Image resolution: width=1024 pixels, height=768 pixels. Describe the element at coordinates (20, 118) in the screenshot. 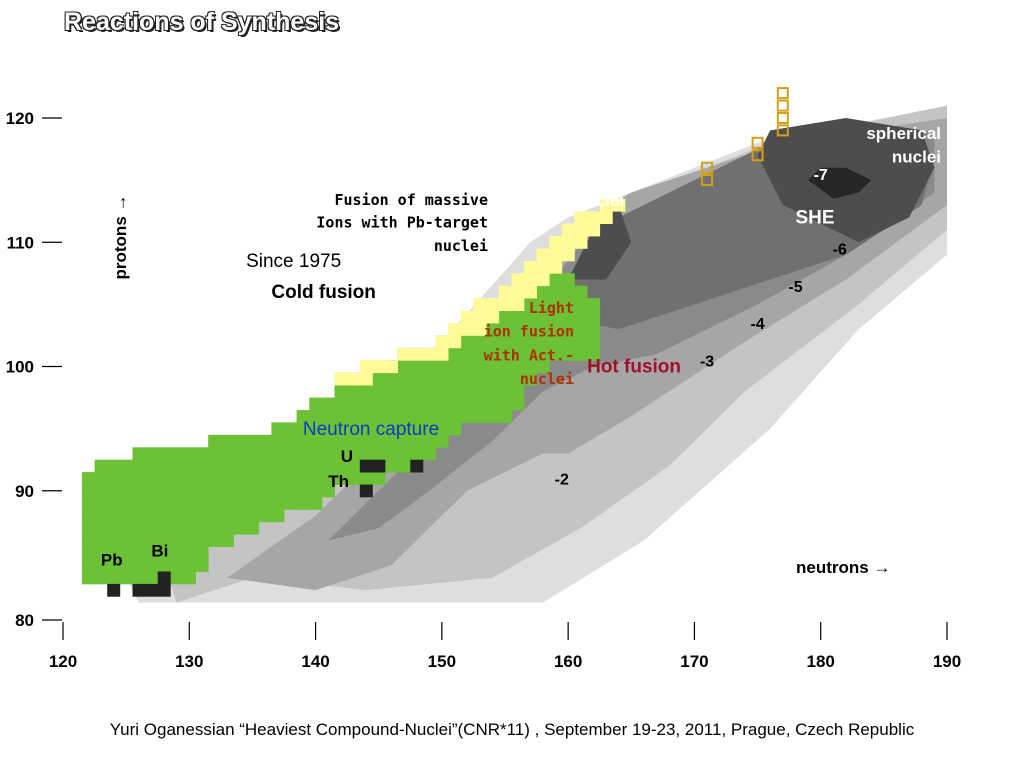

I see `y-tick-label: 120` at that location.